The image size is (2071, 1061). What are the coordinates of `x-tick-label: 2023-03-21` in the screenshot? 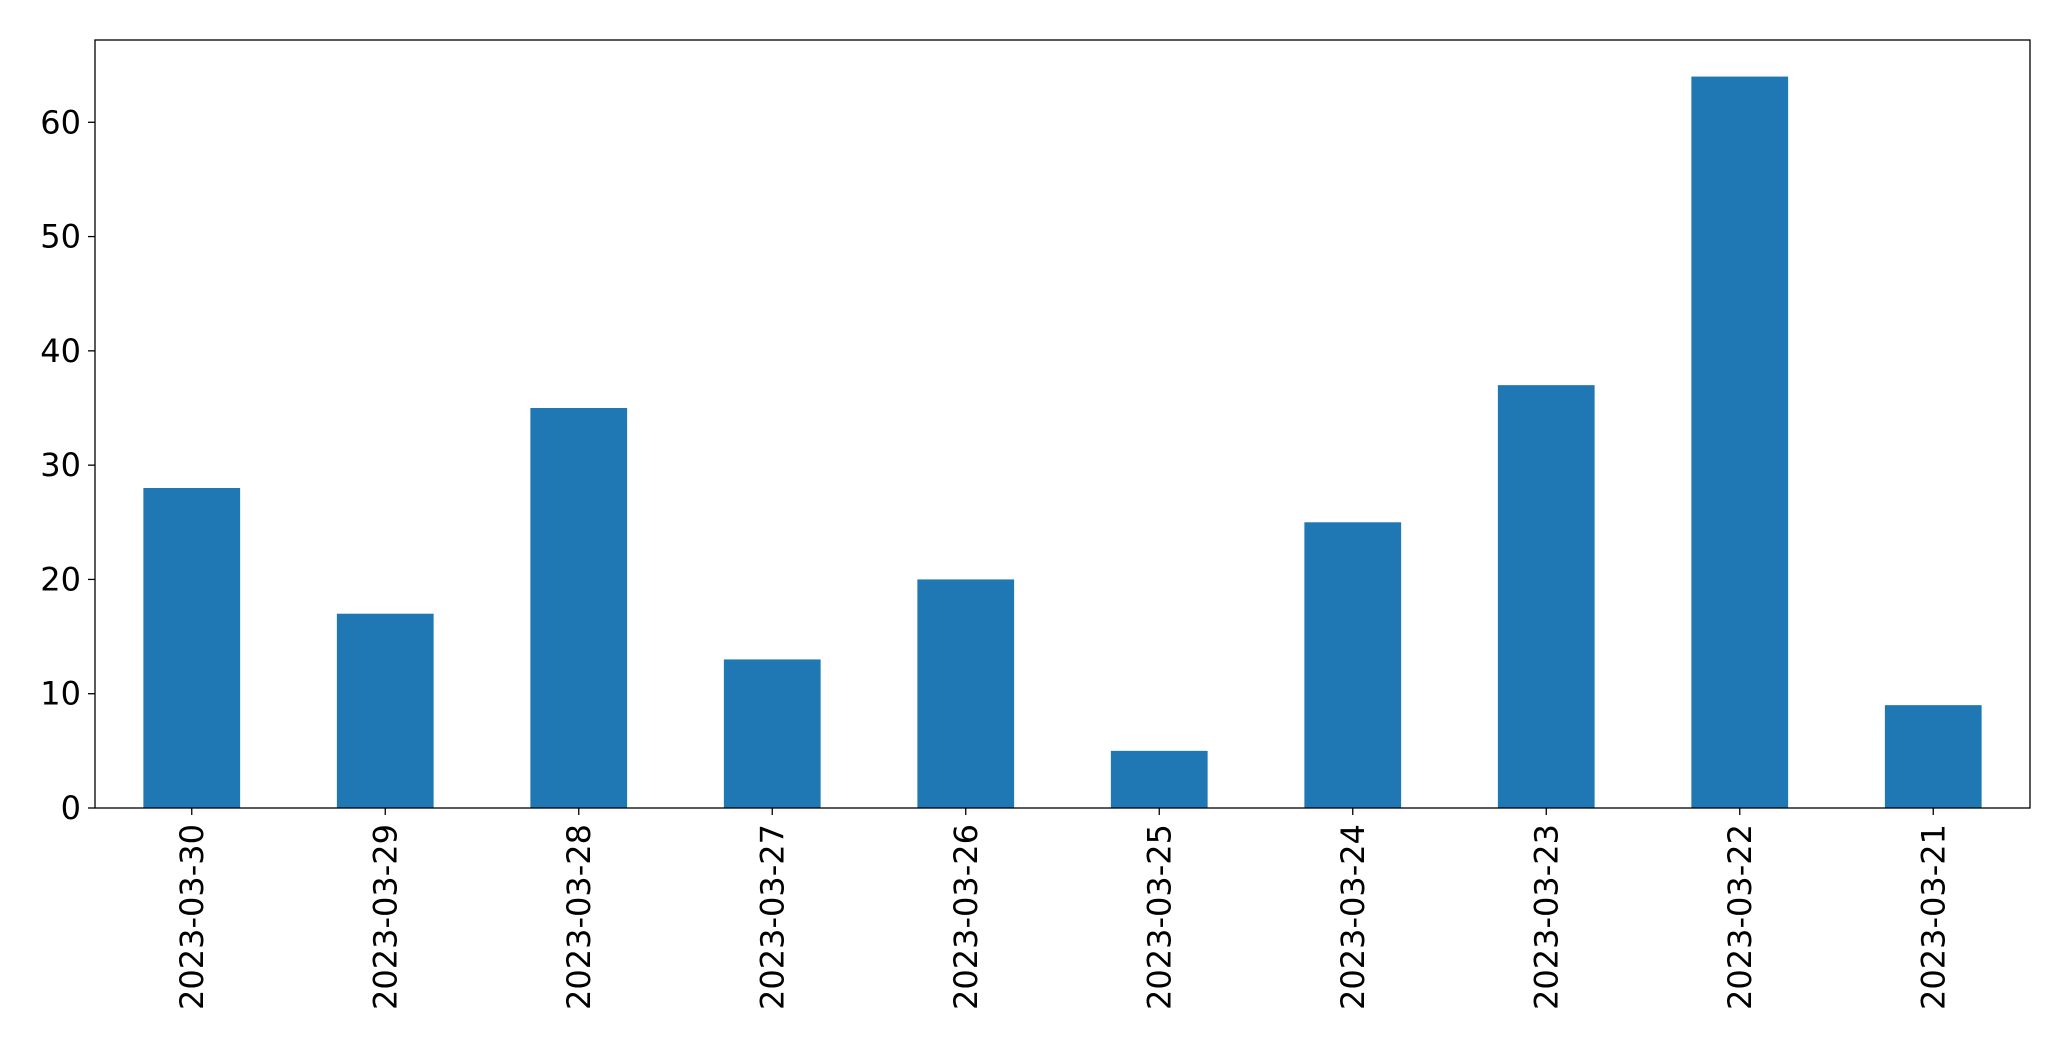 It's located at (1933, 917).